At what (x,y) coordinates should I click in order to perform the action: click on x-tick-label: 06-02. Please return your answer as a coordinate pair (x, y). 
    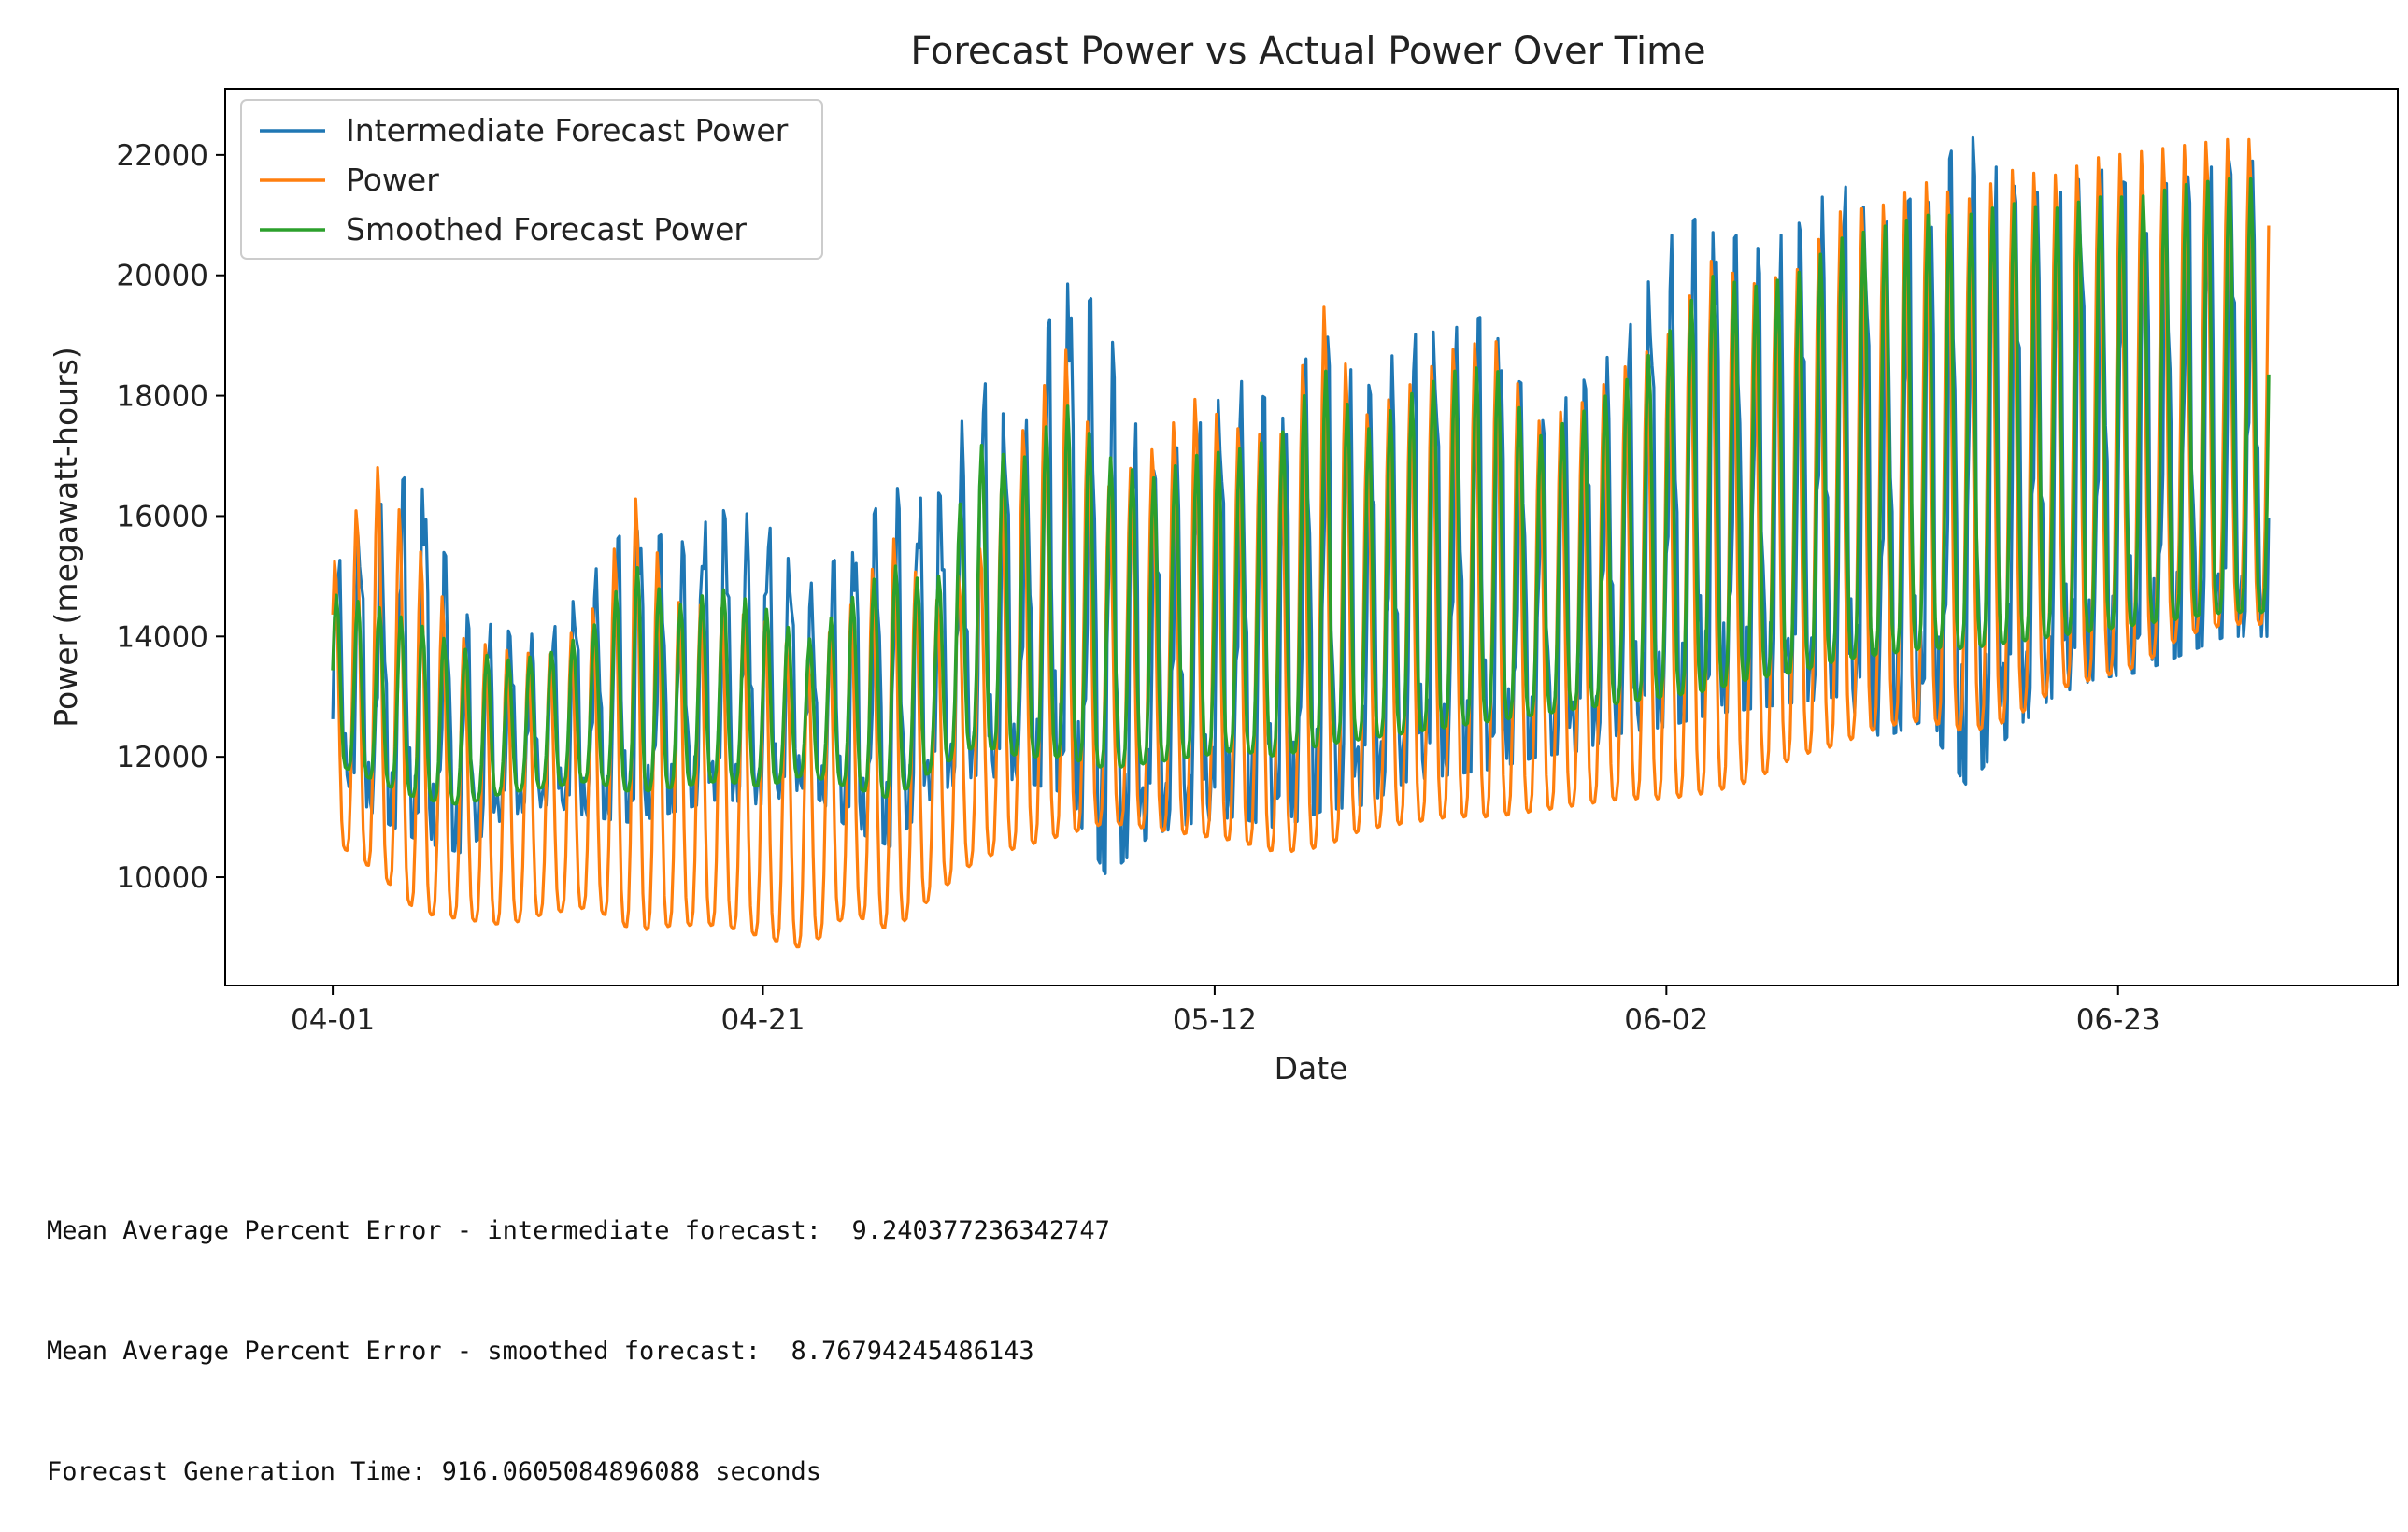
    Looking at the image, I should click on (1666, 1020).